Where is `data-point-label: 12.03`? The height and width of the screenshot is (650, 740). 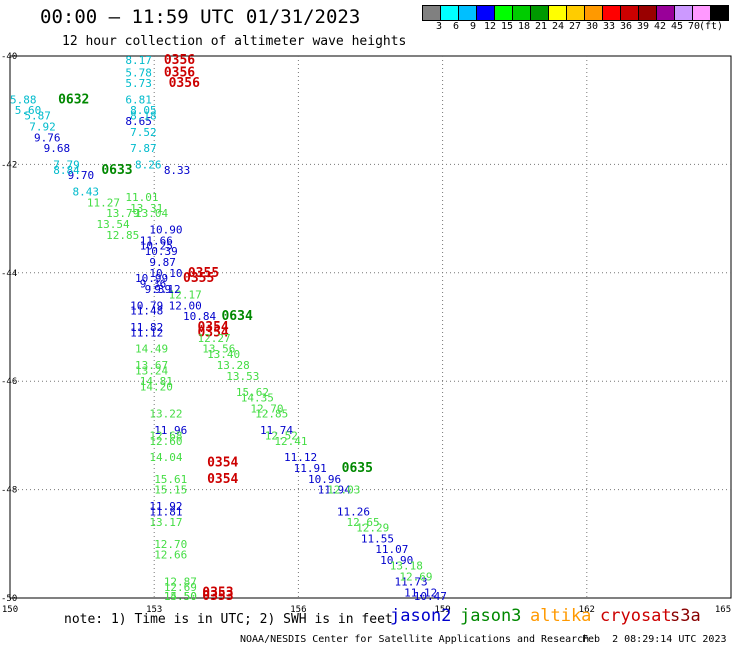 data-point-label: 12.03 is located at coordinates (343, 490).